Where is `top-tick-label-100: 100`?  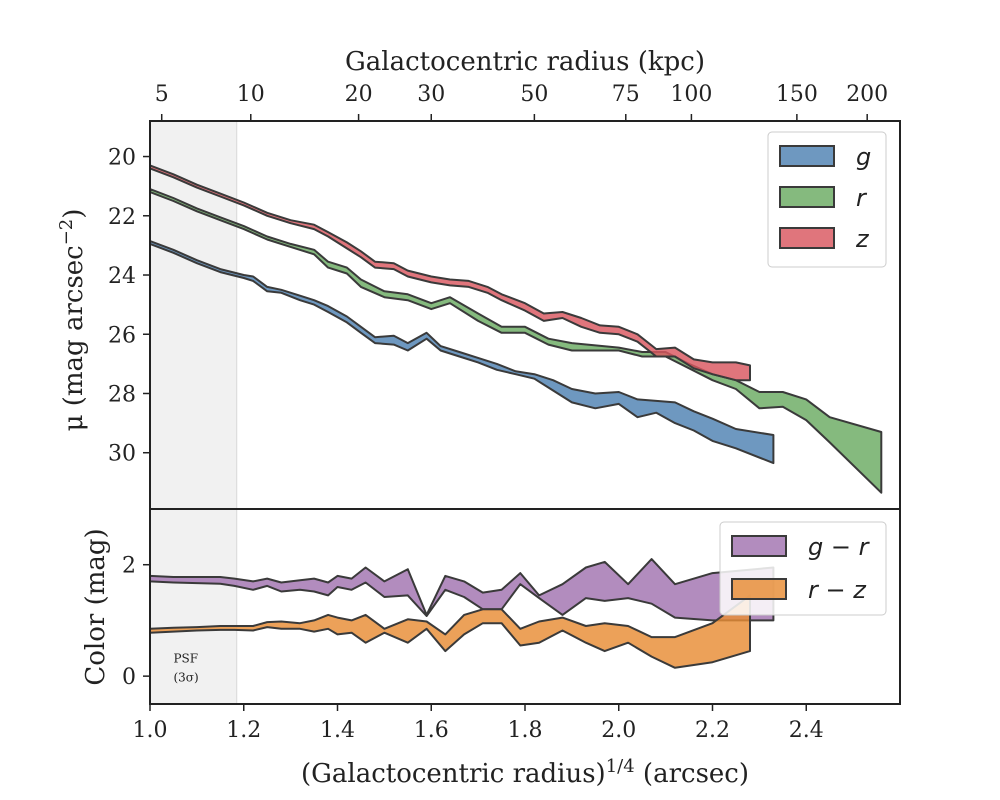 top-tick-label-100: 100 is located at coordinates (691, 94).